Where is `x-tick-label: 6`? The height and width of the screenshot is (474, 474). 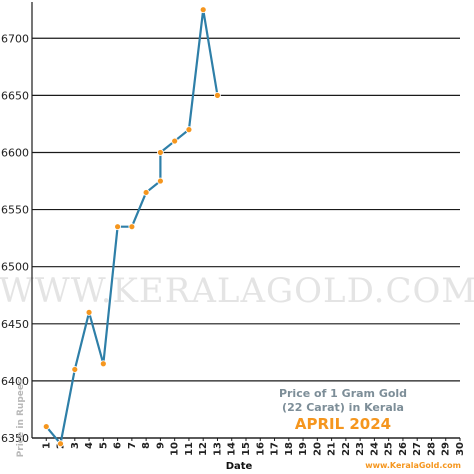 x-tick-label: 6 is located at coordinates (118, 445).